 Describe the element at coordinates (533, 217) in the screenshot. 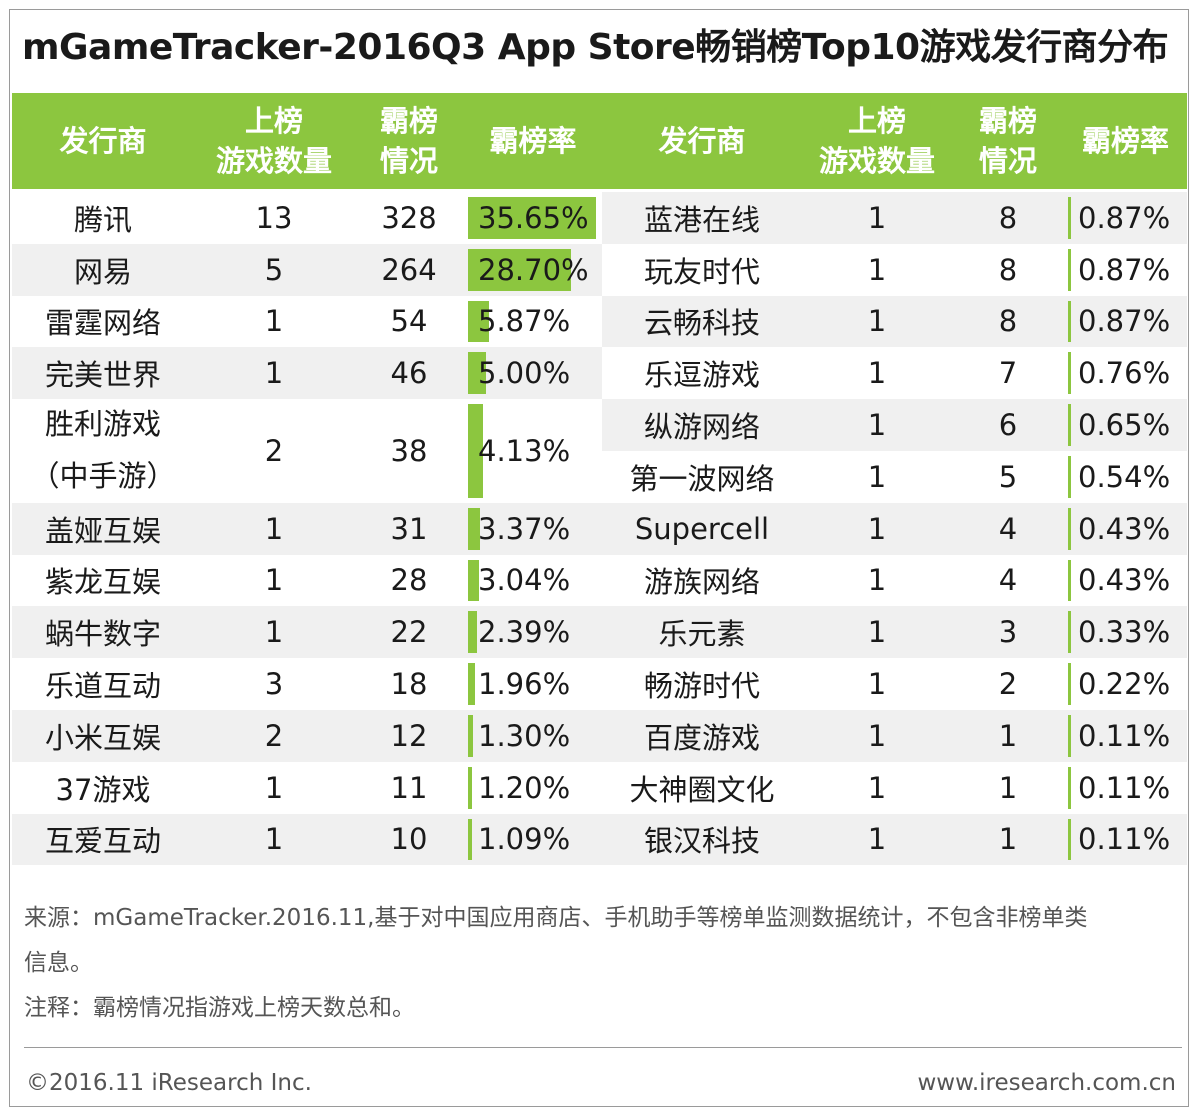

I see `rate-value: 35.65%` at that location.